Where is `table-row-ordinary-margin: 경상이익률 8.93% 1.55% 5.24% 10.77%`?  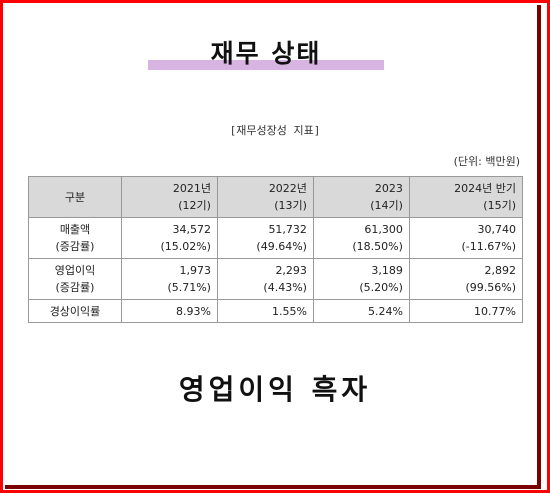 table-row-ordinary-margin: 경상이익률 8.93% 1.55% 5.24% 10.77% is located at coordinates (276, 311).